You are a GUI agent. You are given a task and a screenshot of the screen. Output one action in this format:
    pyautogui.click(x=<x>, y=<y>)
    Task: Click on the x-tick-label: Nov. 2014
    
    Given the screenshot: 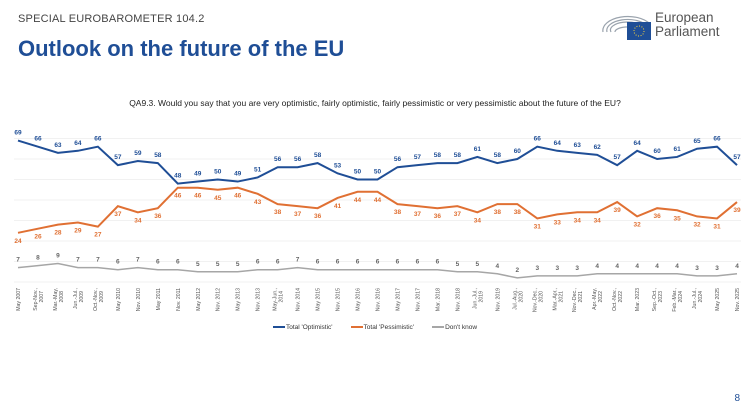 What is the action you would take?
    pyautogui.click(x=299, y=299)
    